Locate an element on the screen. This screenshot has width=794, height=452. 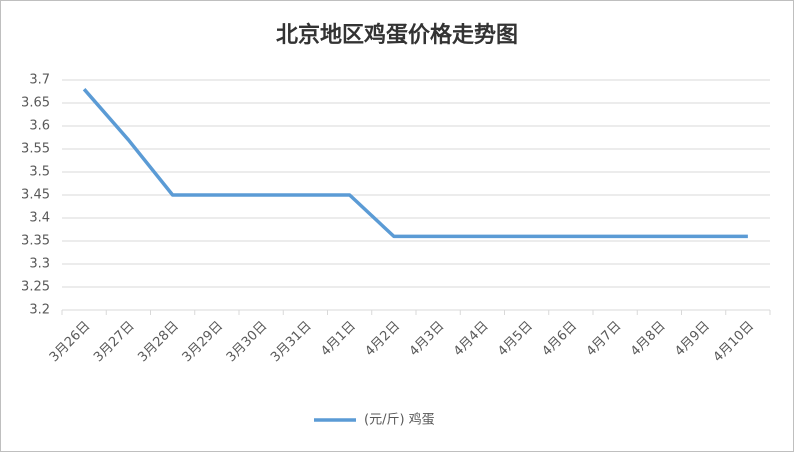
y-tick-label: 3.55 is located at coordinates (35, 149).